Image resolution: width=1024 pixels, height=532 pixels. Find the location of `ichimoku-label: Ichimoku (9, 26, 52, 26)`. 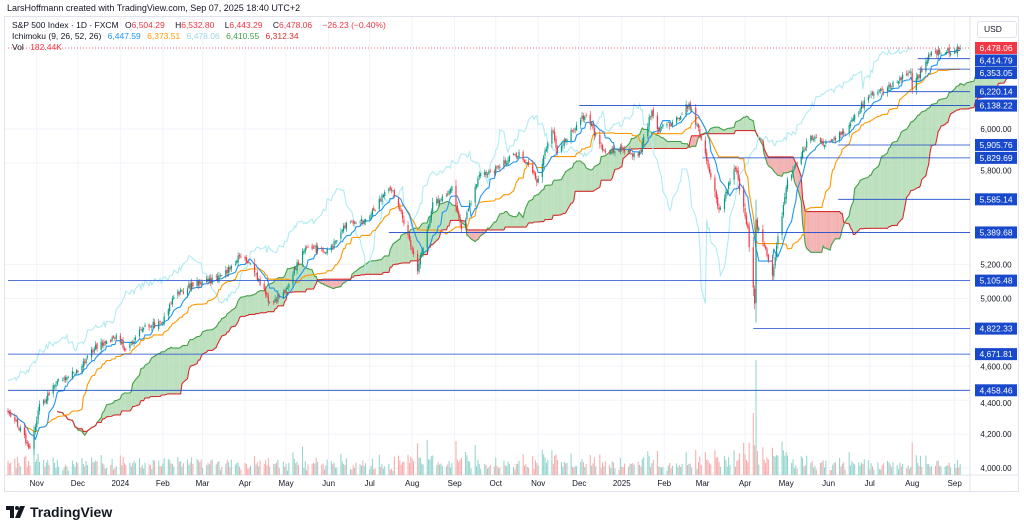

ichimoku-label: Ichimoku (9, 26, 52, 26) is located at coordinates (57, 36).